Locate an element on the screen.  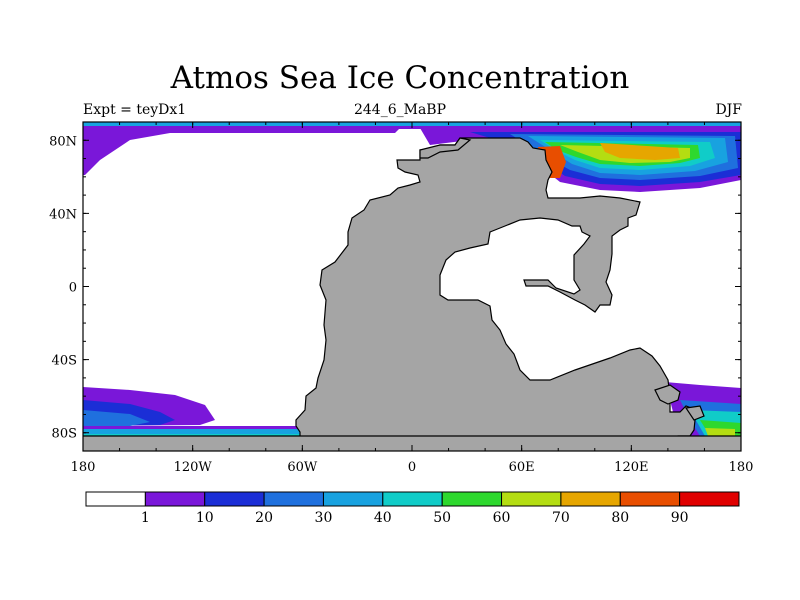
season-label: DJF is located at coordinates (728, 110).